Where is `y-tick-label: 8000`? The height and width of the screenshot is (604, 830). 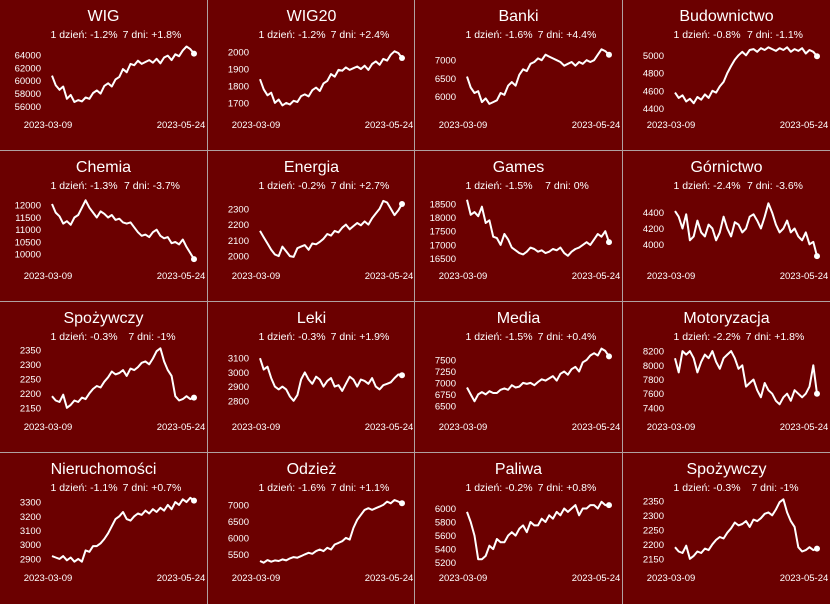
y-tick-label: 8000 is located at coordinates (652, 366).